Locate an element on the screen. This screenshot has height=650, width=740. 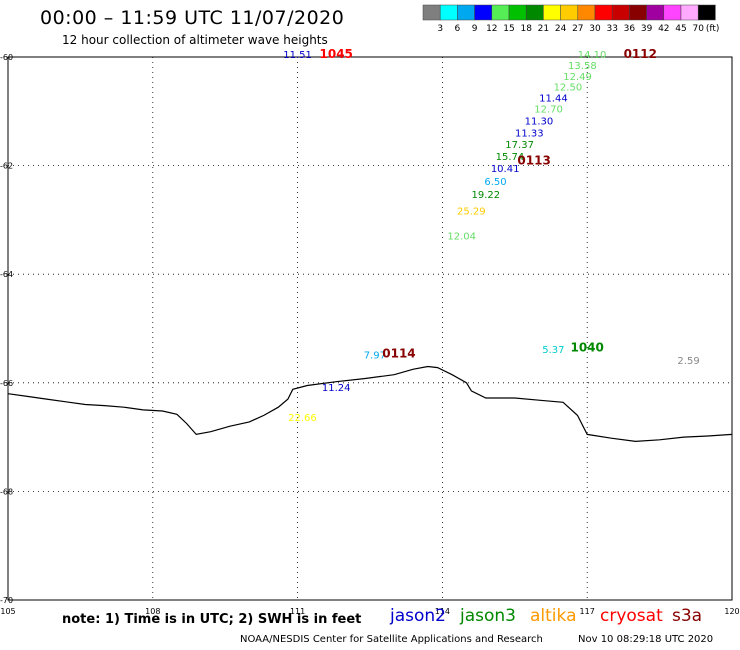
pass-time-label: 1040 is located at coordinates (586, 347).